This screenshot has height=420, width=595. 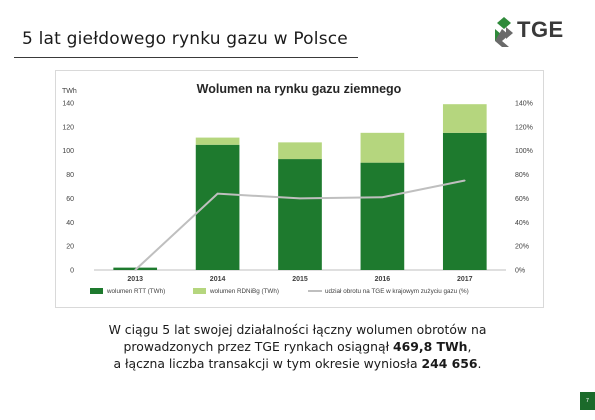 I want to click on bar-ronibg-2014, so click(x=217, y=141).